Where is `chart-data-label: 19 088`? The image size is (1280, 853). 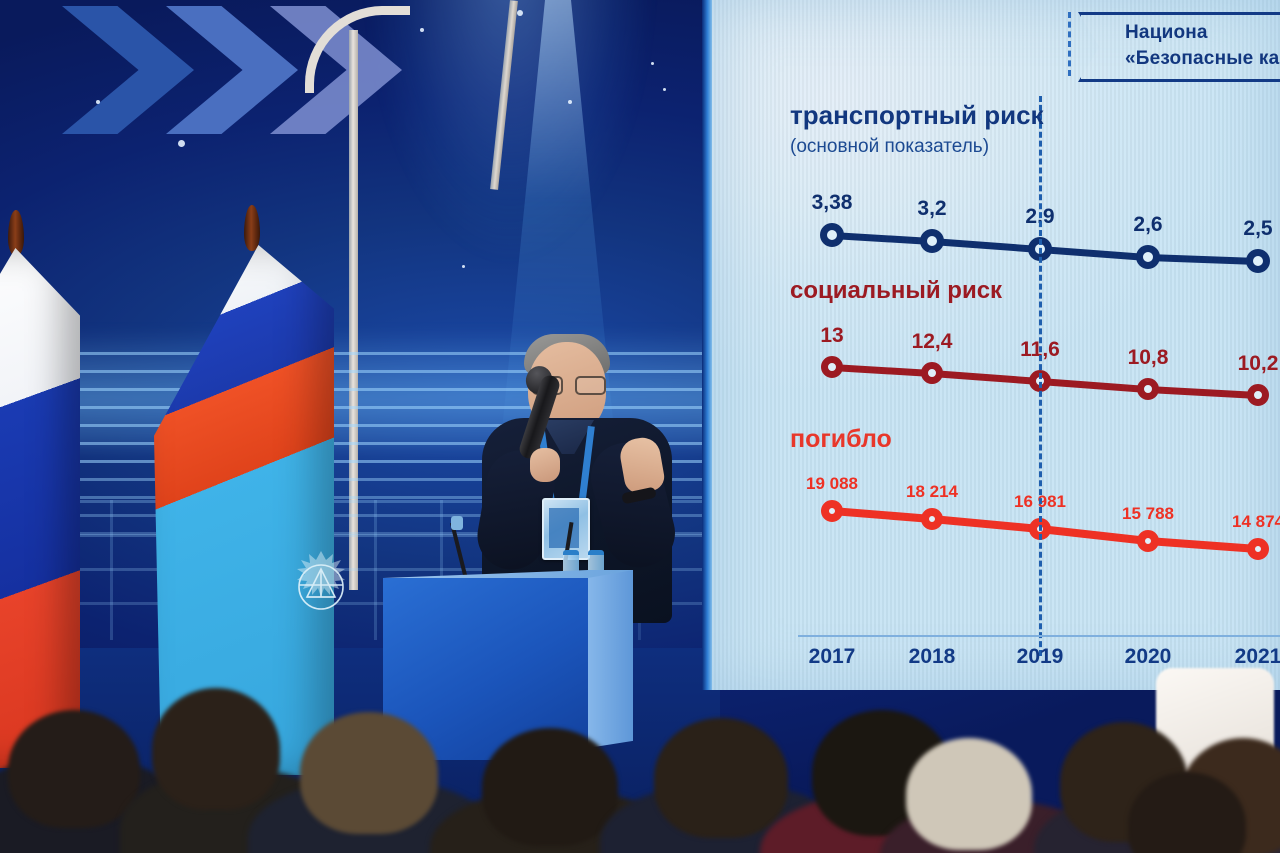 chart-data-label: 19 088 is located at coordinates (832, 483).